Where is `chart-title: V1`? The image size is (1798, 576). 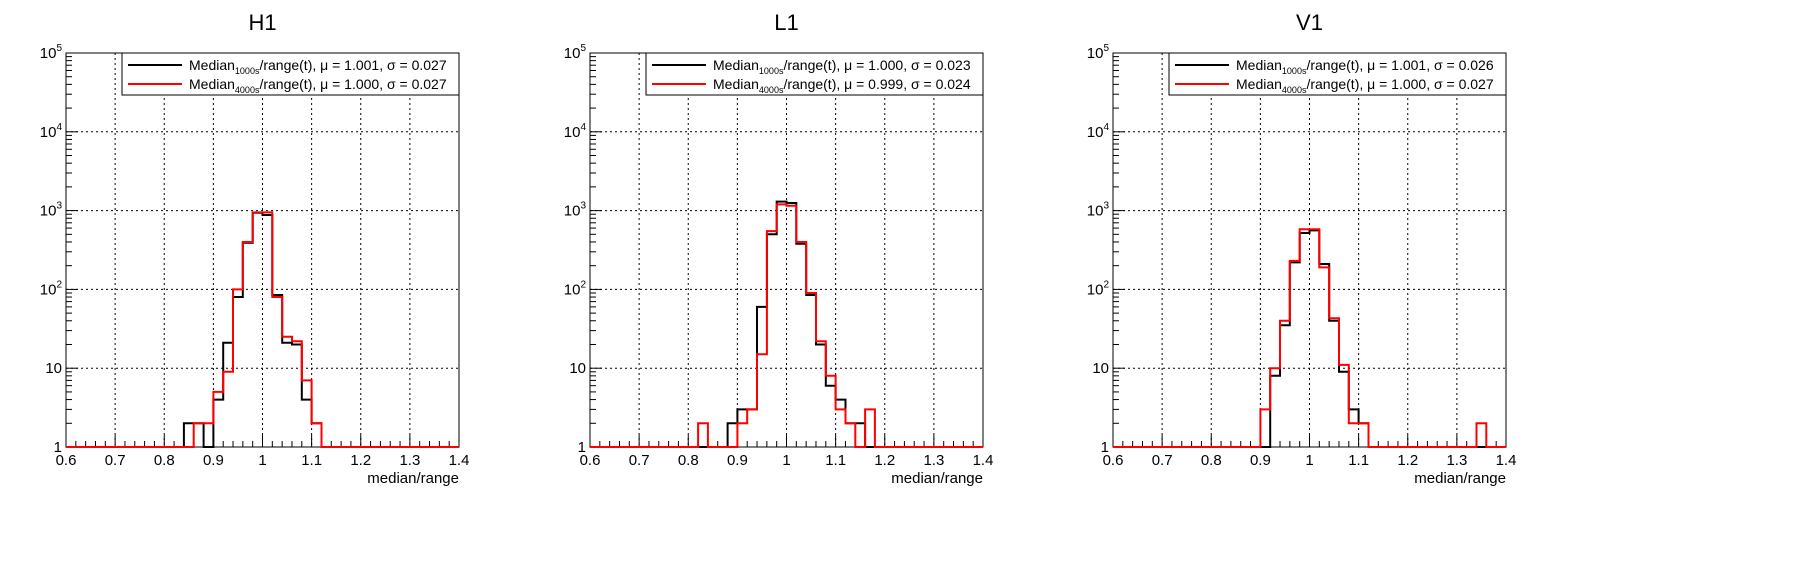 chart-title: V1 is located at coordinates (1309, 22).